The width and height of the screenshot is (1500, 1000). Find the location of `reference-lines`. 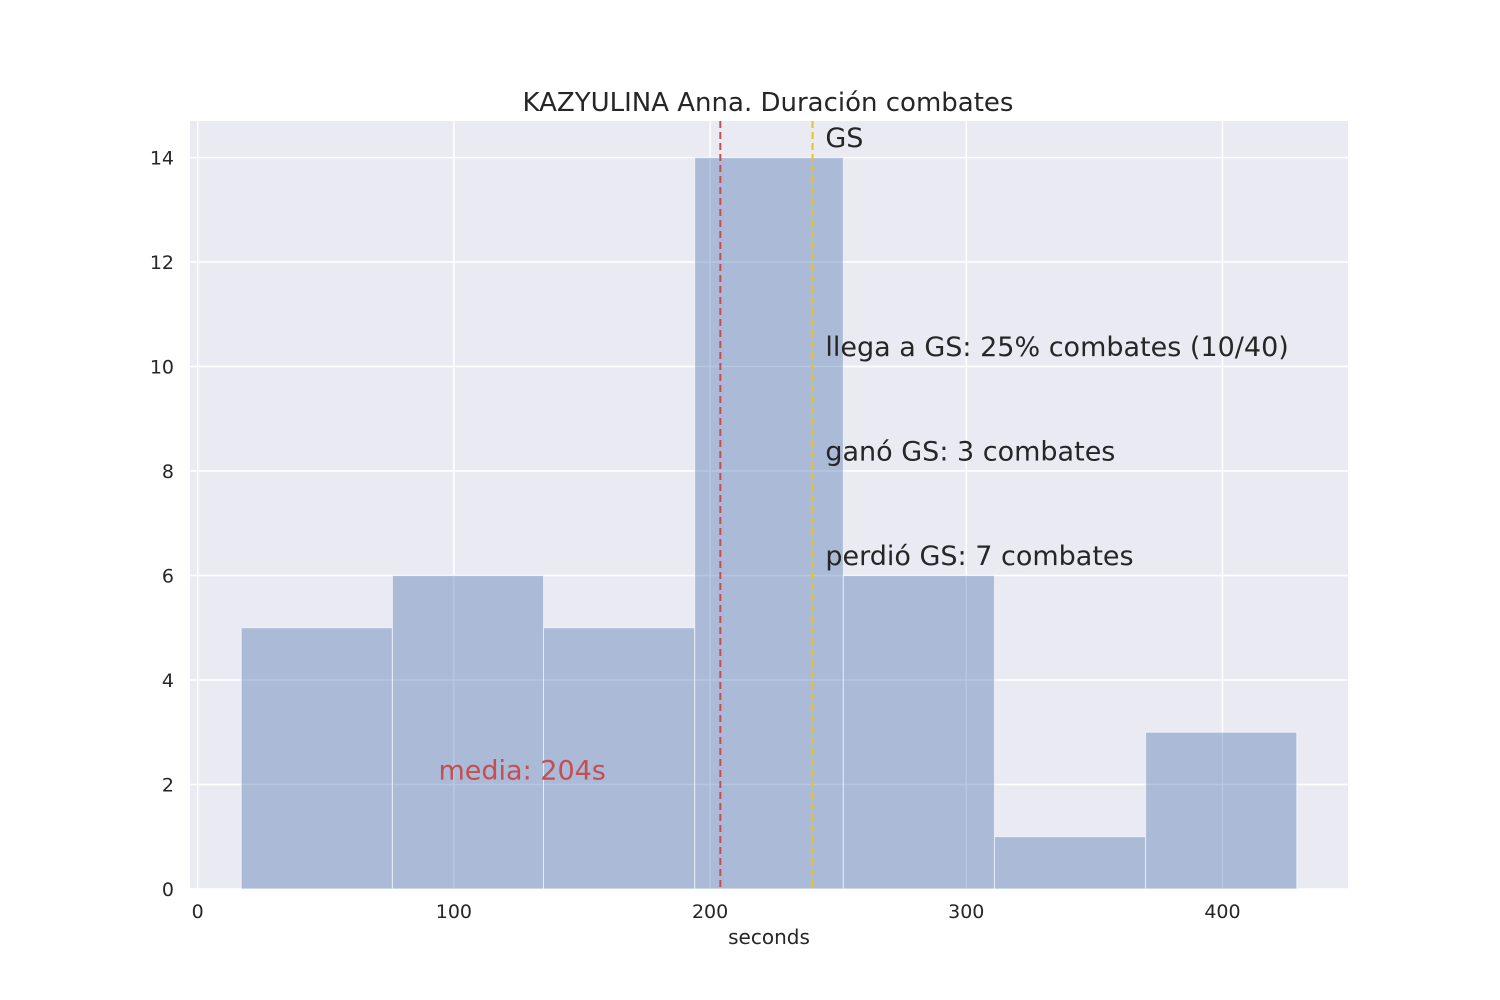

reference-lines is located at coordinates (766, 505).